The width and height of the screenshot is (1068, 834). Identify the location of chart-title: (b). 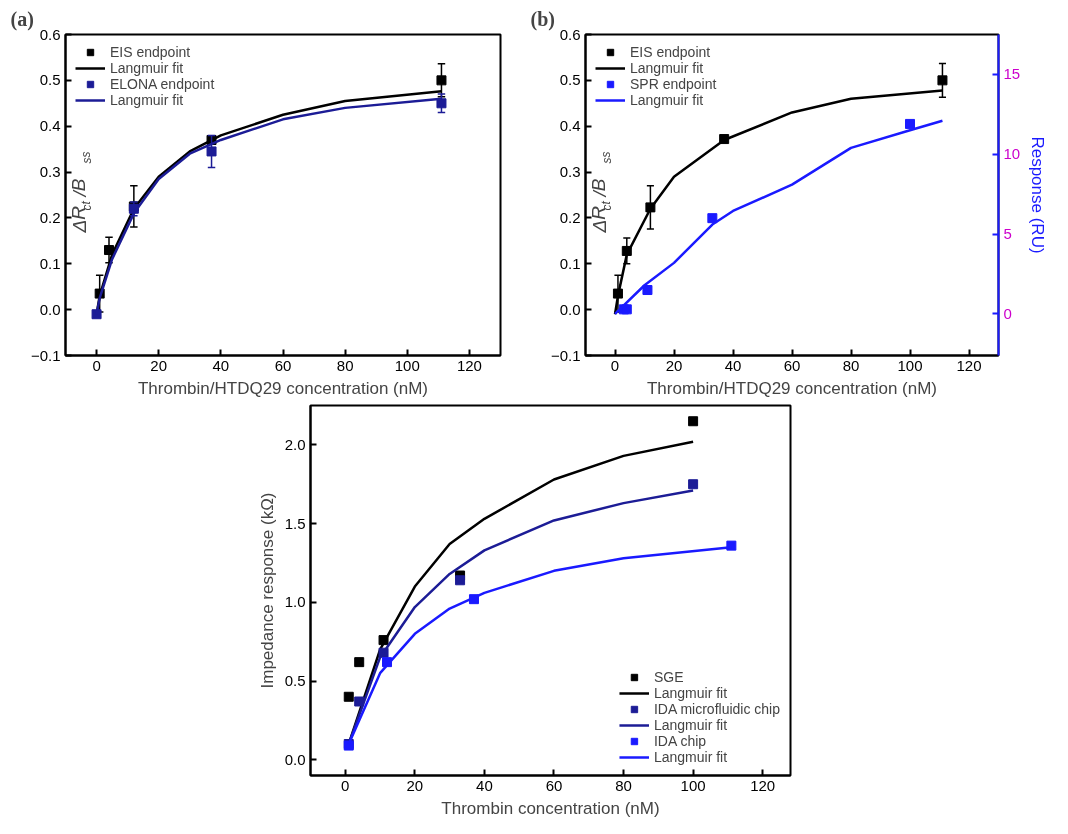
(542, 19).